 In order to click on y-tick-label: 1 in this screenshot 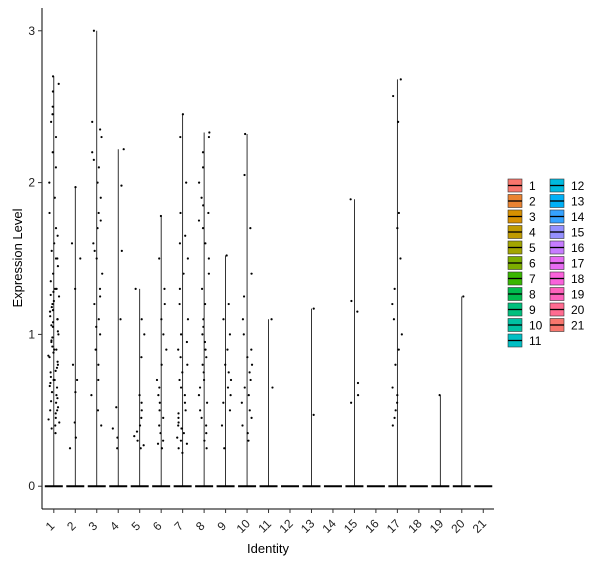, I will do `click(31, 334)`.